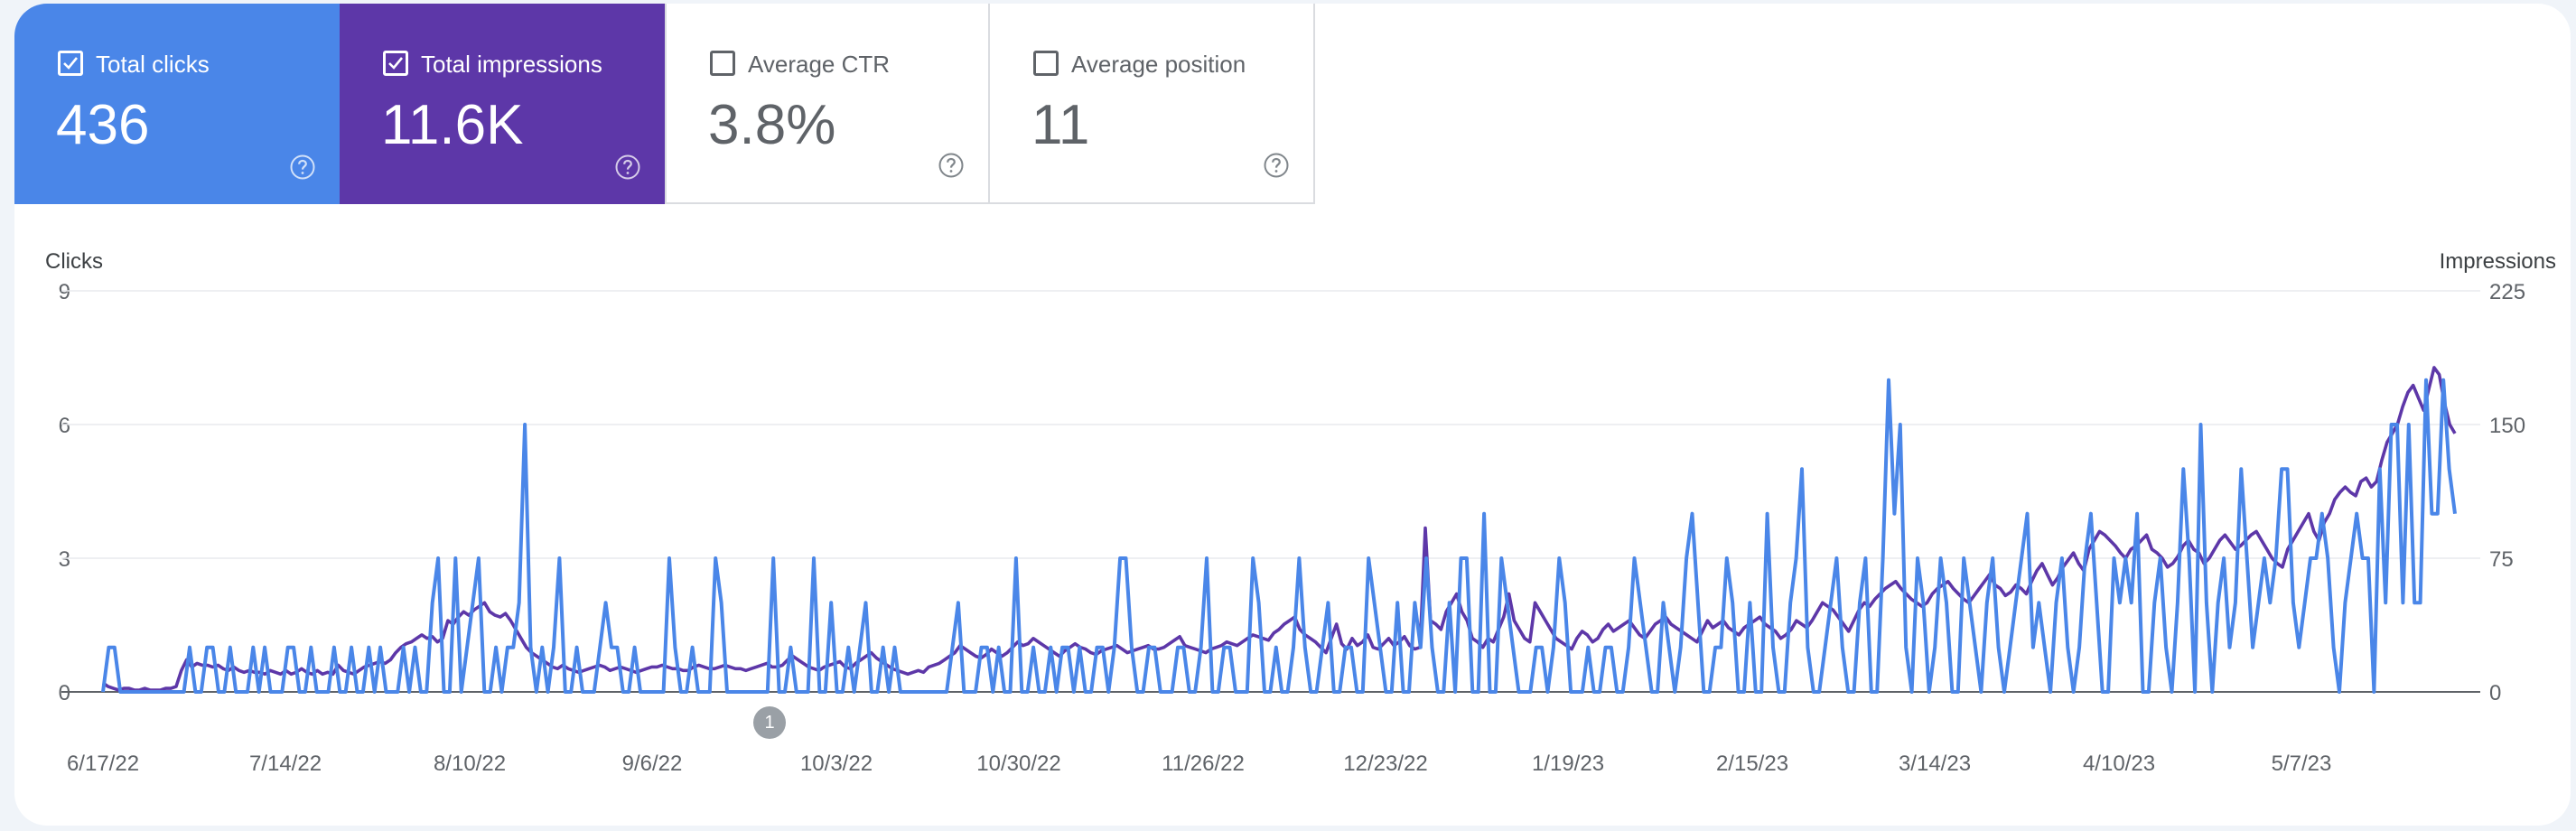 The height and width of the screenshot is (831, 2576). I want to click on total-clicks-label: Total clicks, so click(153, 64).